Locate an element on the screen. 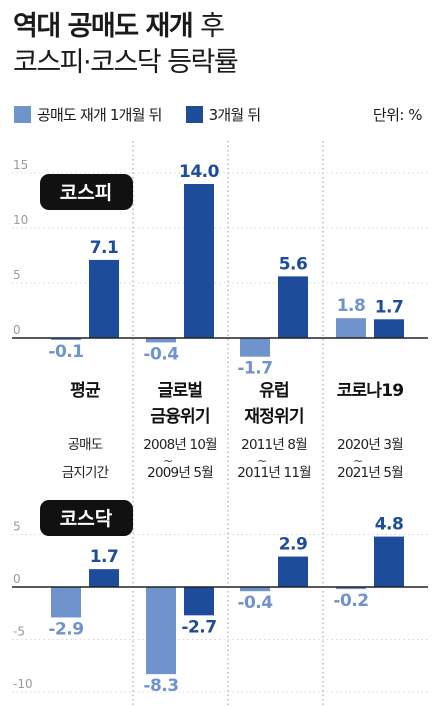  data-label: 14.0 is located at coordinates (199, 172).